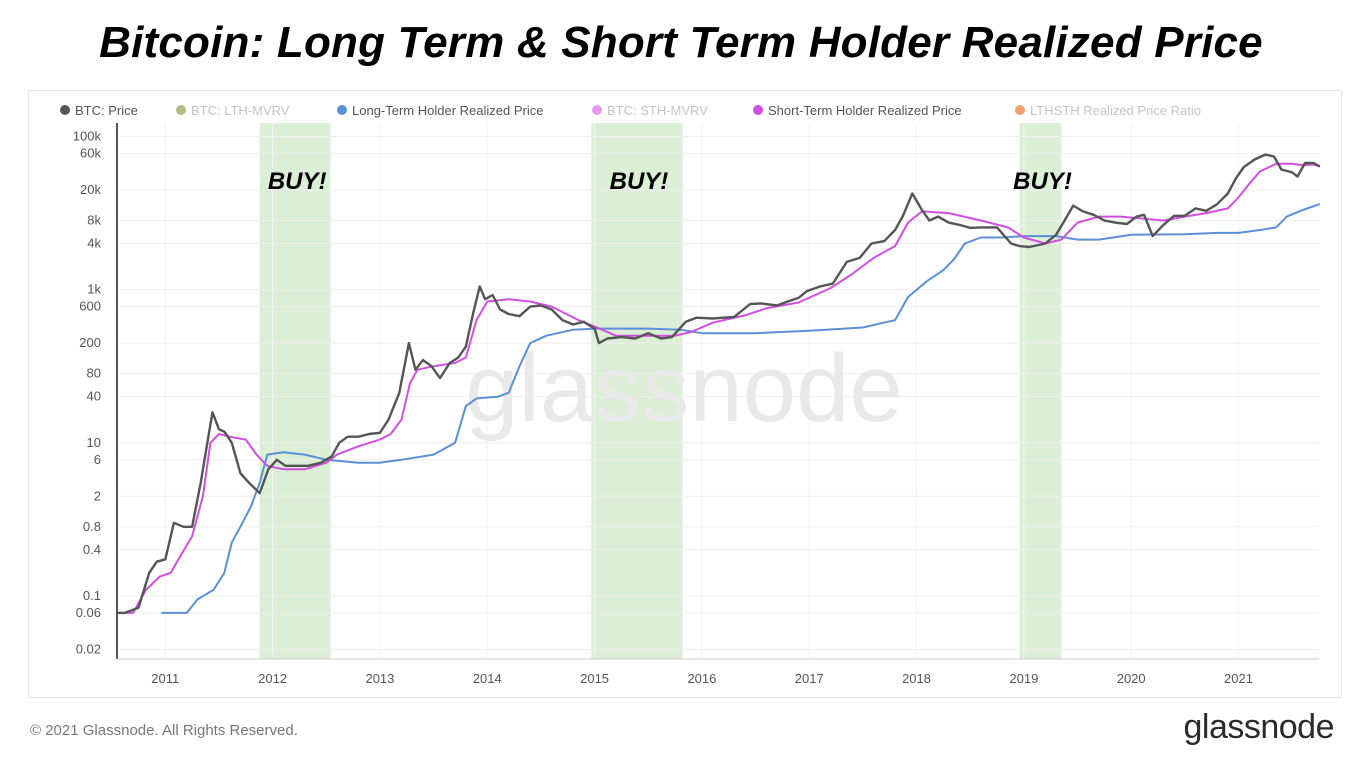  What do you see at coordinates (1042, 181) in the screenshot?
I see `buy-label-3: BUY!` at bounding box center [1042, 181].